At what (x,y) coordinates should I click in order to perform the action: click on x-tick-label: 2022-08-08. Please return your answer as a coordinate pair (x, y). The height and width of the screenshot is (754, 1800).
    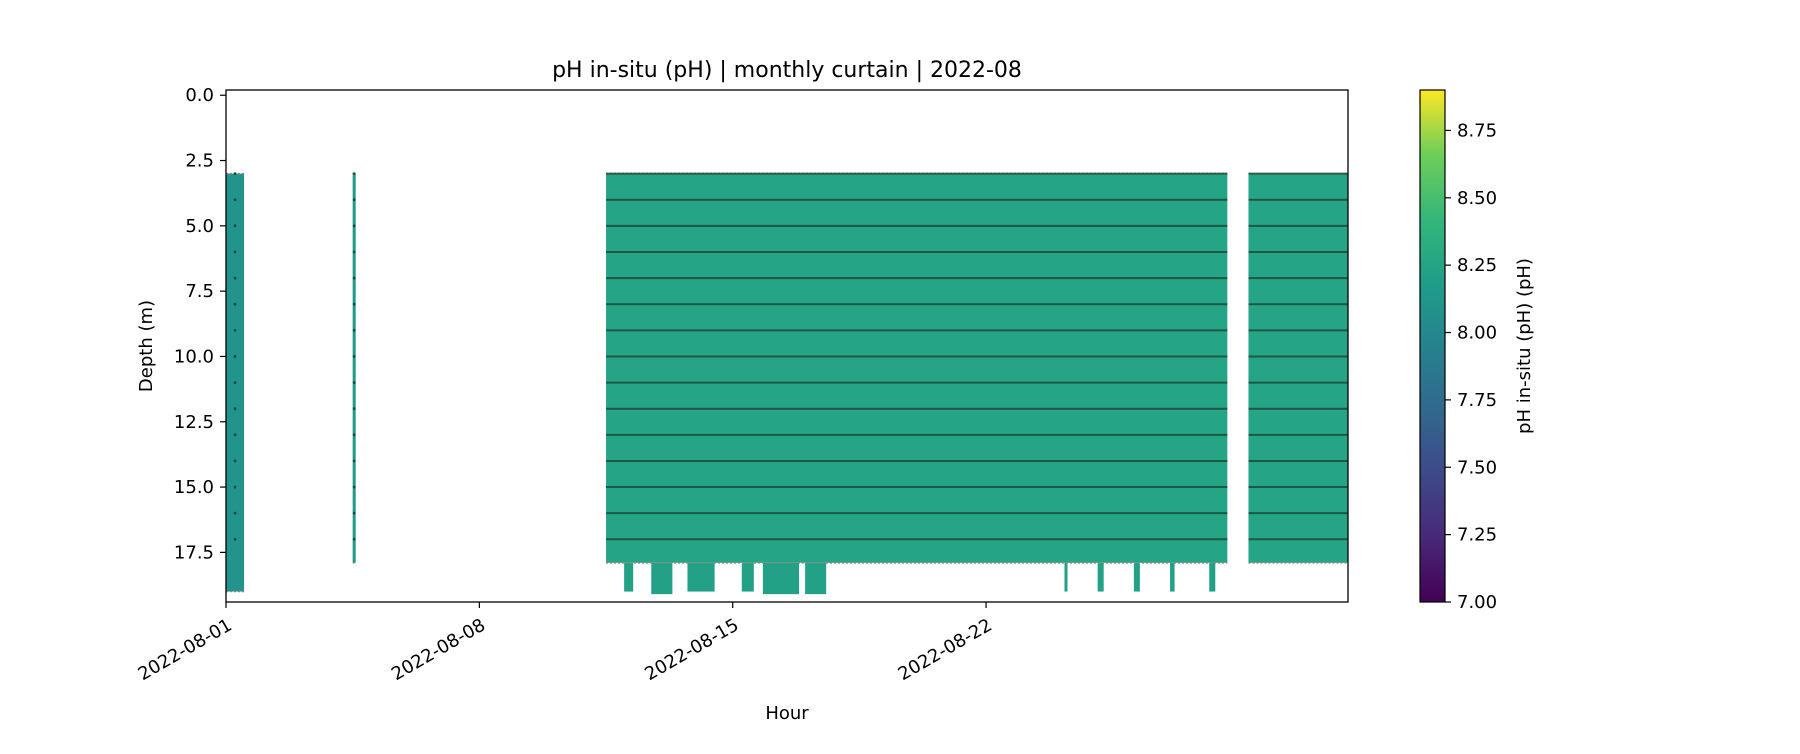
    Looking at the image, I should click on (438, 650).